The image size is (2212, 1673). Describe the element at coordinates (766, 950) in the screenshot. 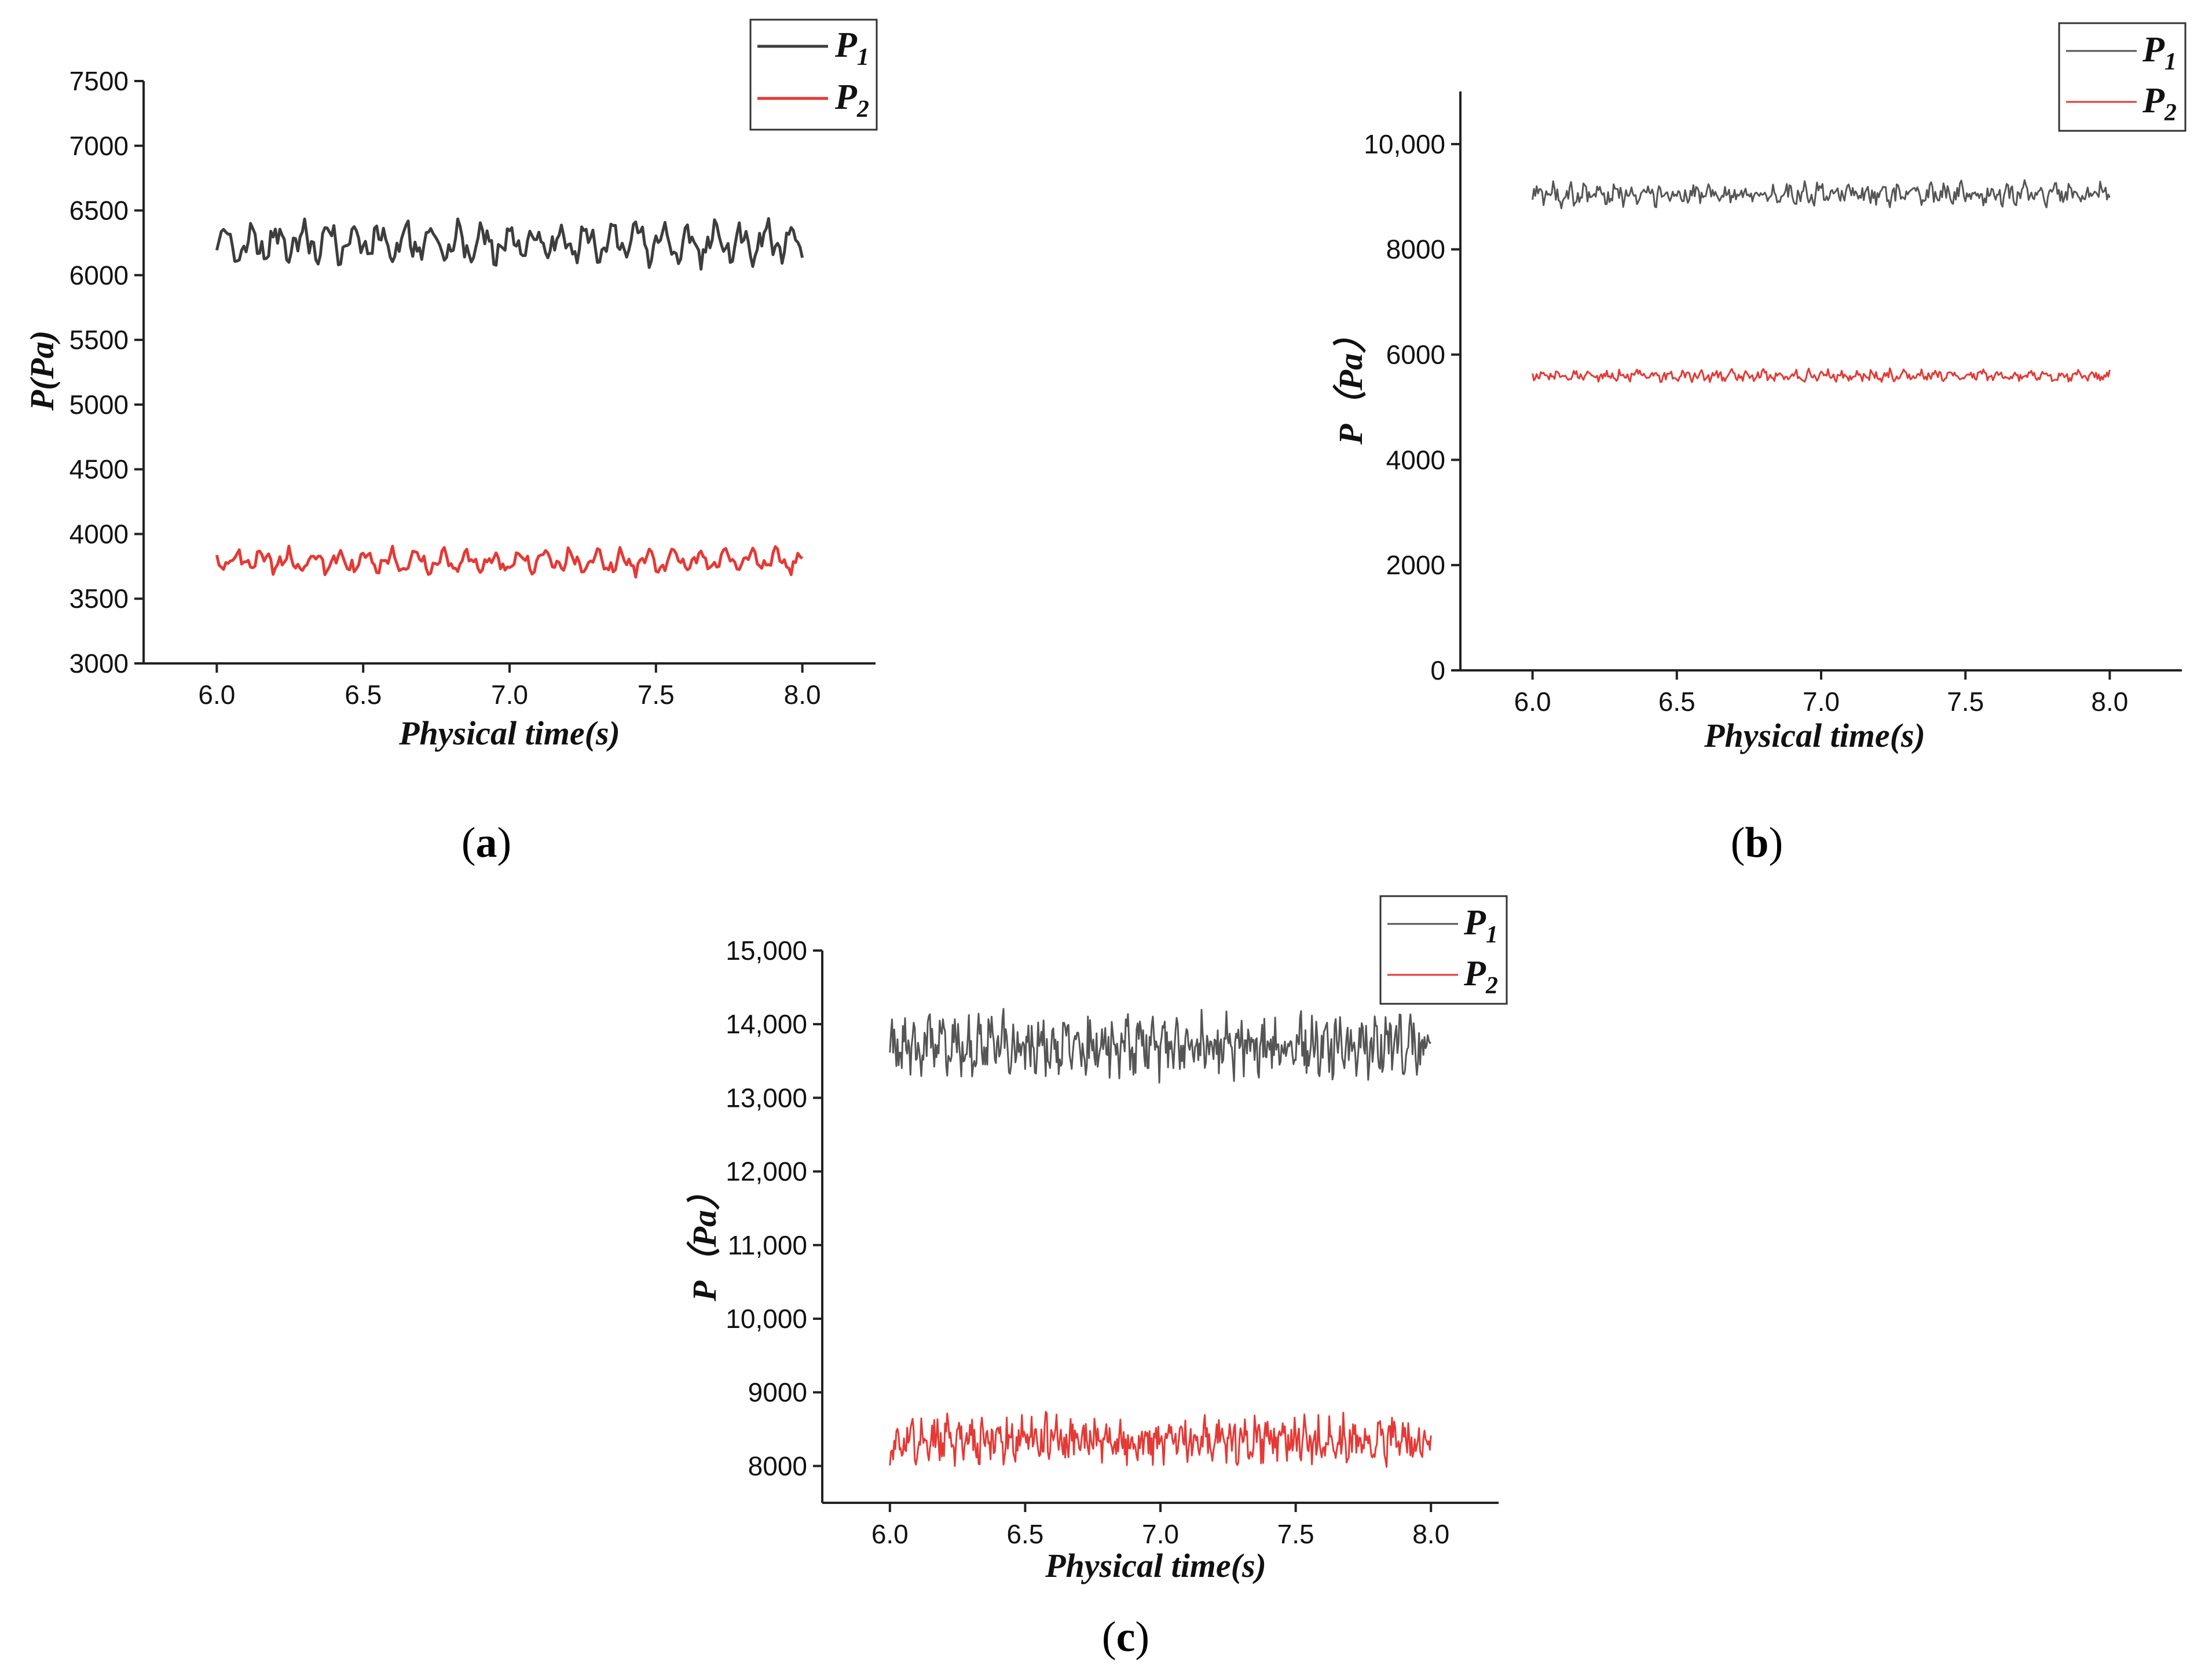

I see `y-tick-label-c: 15,000` at that location.